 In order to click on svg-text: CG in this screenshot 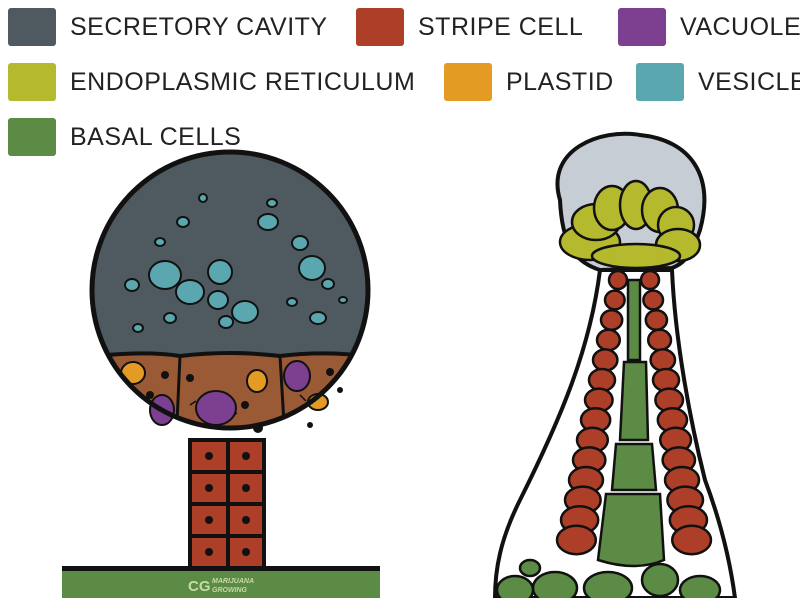, I will do `click(199, 586)`.